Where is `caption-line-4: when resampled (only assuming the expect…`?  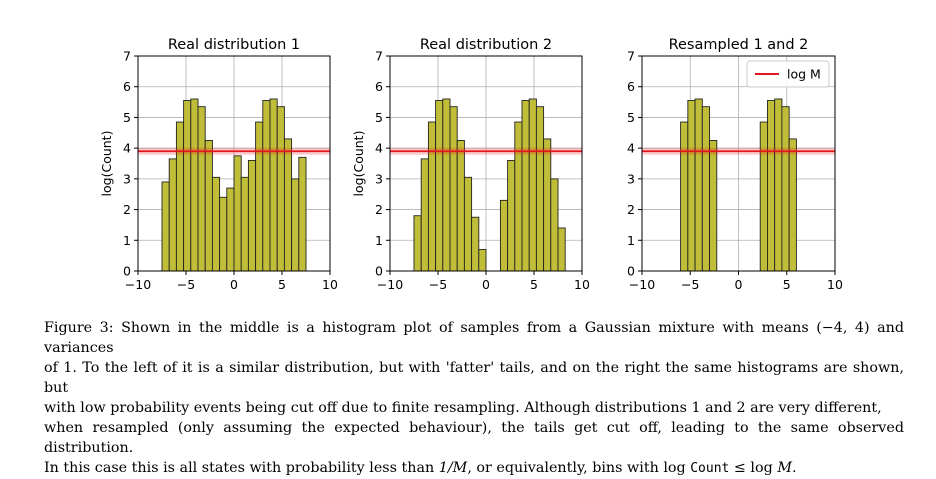 caption-line-4: when resampled (only assuming the expect… is located at coordinates (474, 438).